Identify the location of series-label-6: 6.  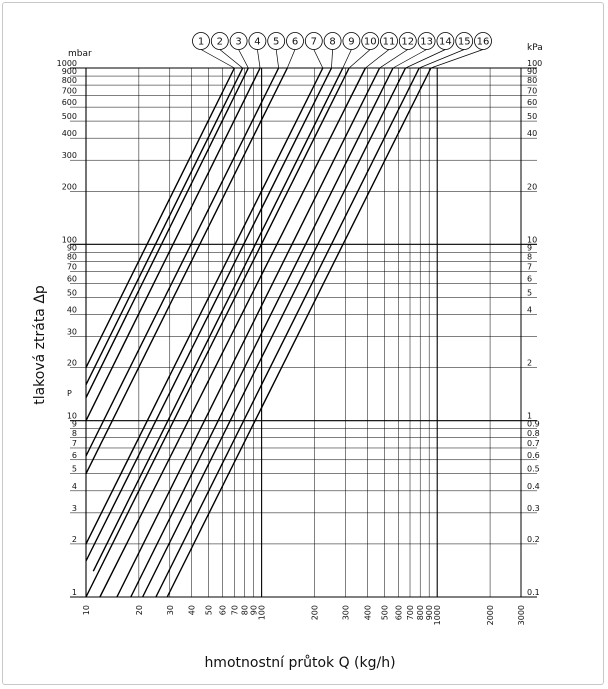
(295, 42).